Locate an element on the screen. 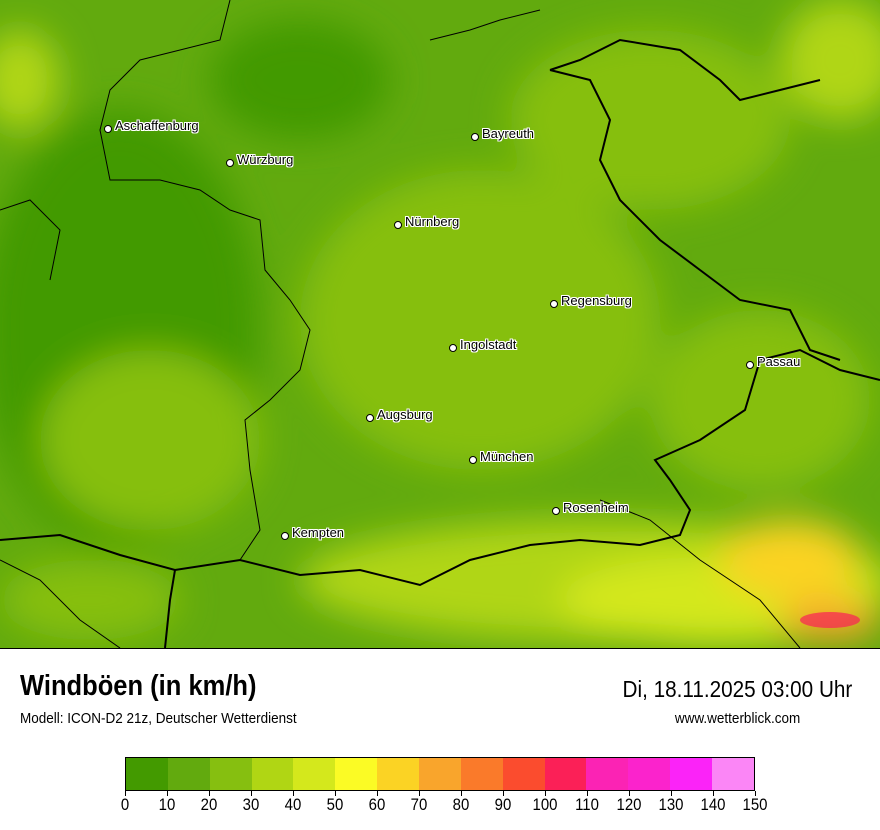 The height and width of the screenshot is (830, 880). city-label: Regensburg is located at coordinates (596, 300).